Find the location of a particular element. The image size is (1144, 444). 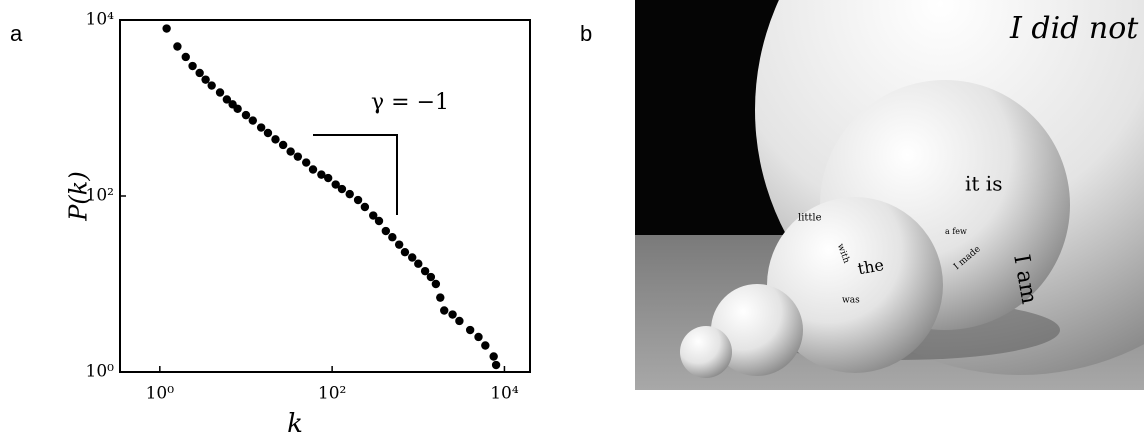

x-axis-label: k is located at coordinates (295, 424).